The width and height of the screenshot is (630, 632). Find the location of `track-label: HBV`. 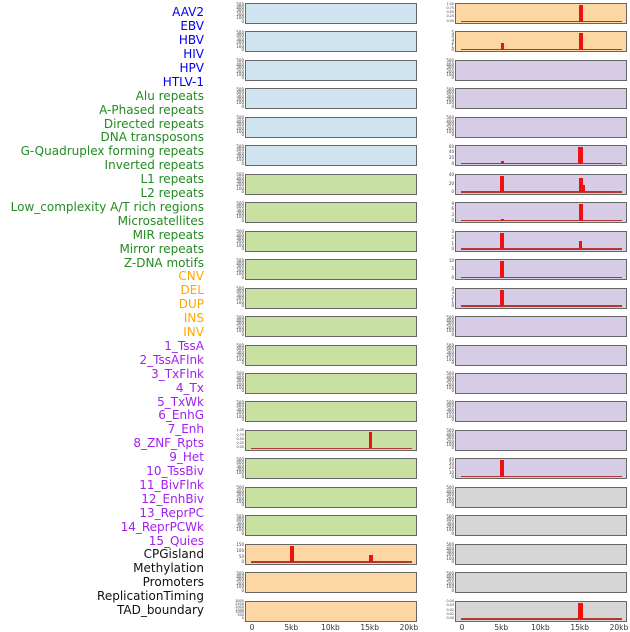

track-label: HBV is located at coordinates (191, 40).